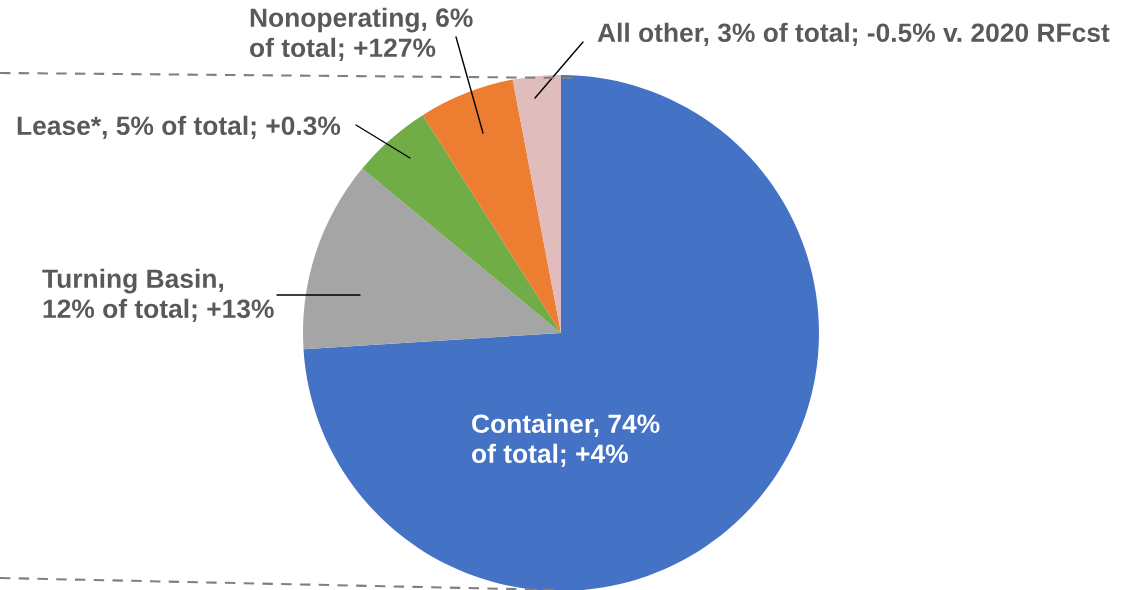 The image size is (1129, 590). Describe the element at coordinates (853, 34) in the screenshot. I see `slice-label: All other, 3% of total; -0.5% v. 2020 RFcst` at that location.